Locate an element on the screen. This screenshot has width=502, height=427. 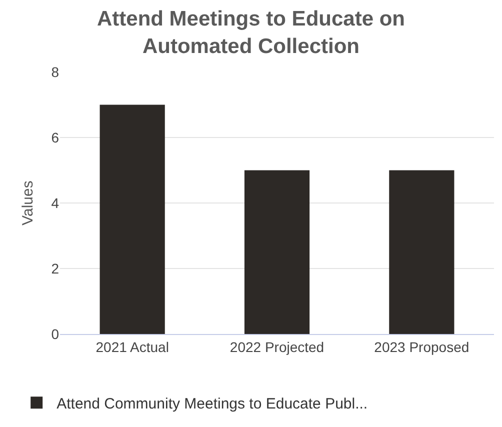
y-tick-label: 2 is located at coordinates (55, 268).